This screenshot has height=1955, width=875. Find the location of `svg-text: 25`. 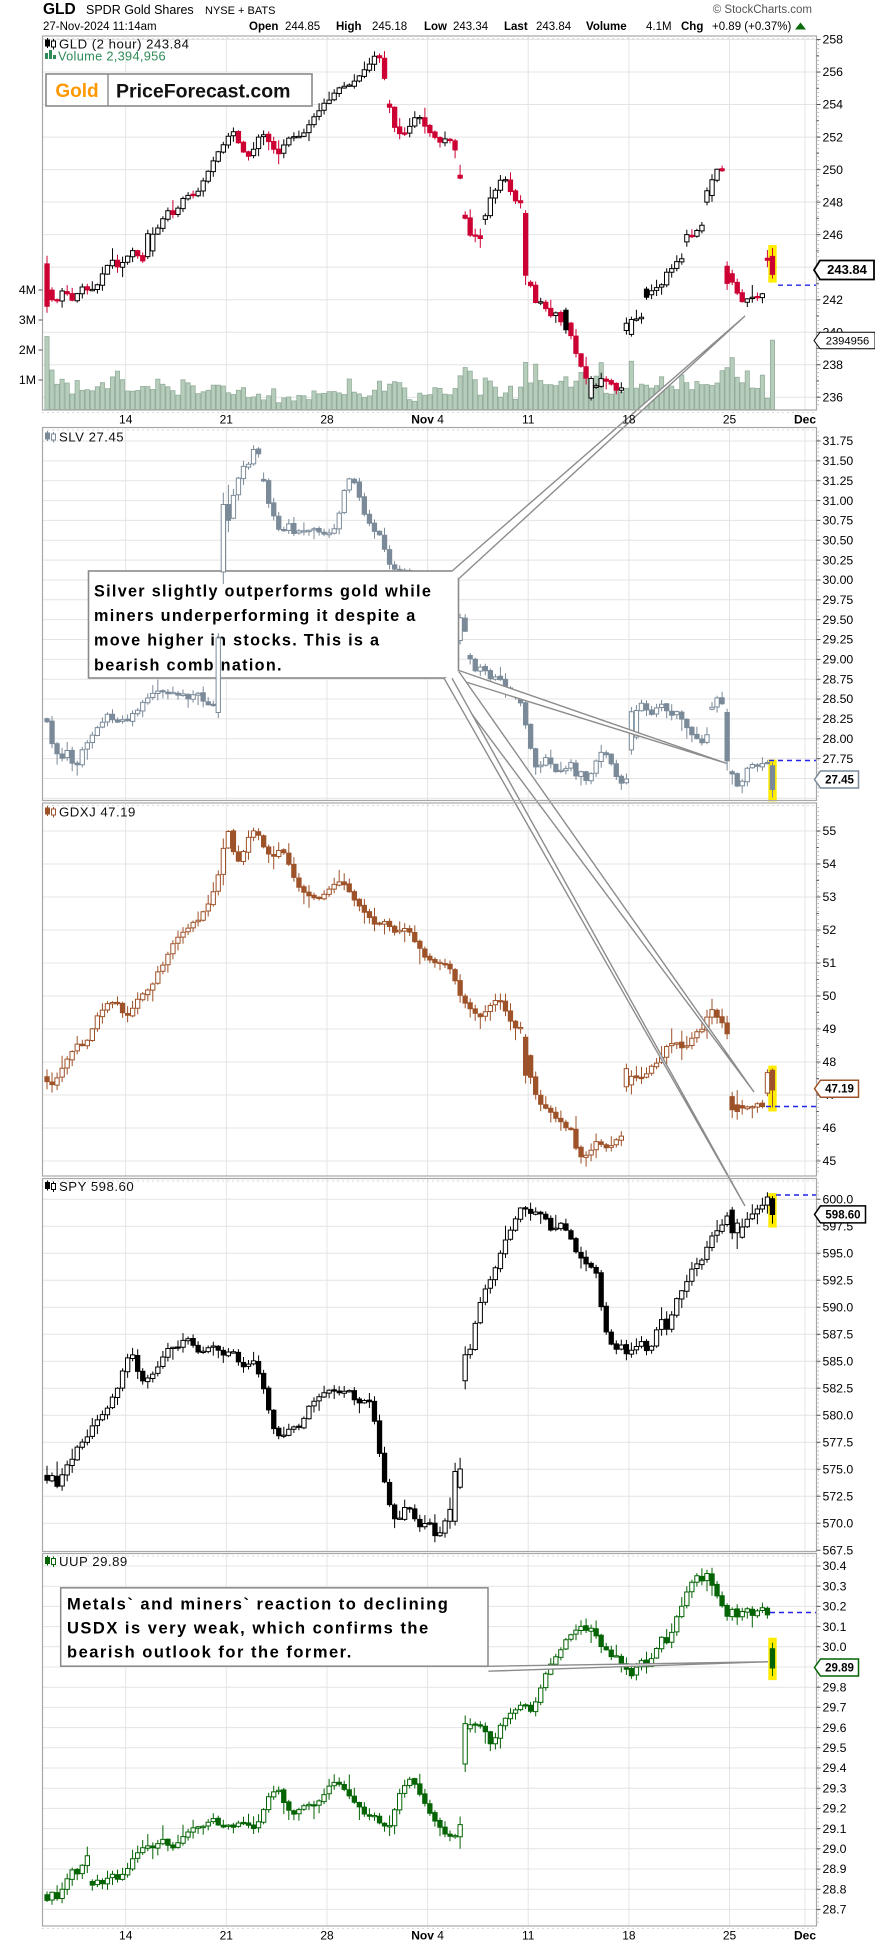

svg-text: 25 is located at coordinates (730, 1936).